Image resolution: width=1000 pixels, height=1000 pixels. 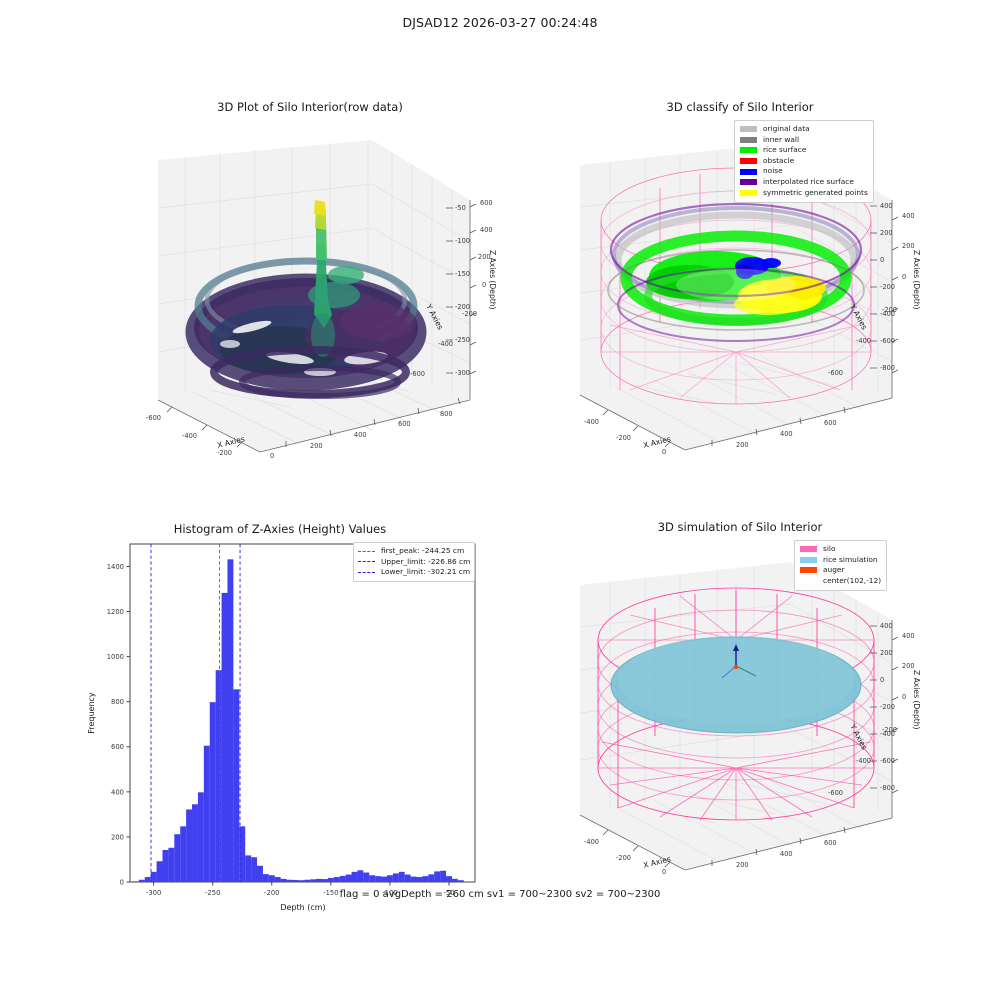 I want to click on histogram-bars, so click(x=298, y=720).